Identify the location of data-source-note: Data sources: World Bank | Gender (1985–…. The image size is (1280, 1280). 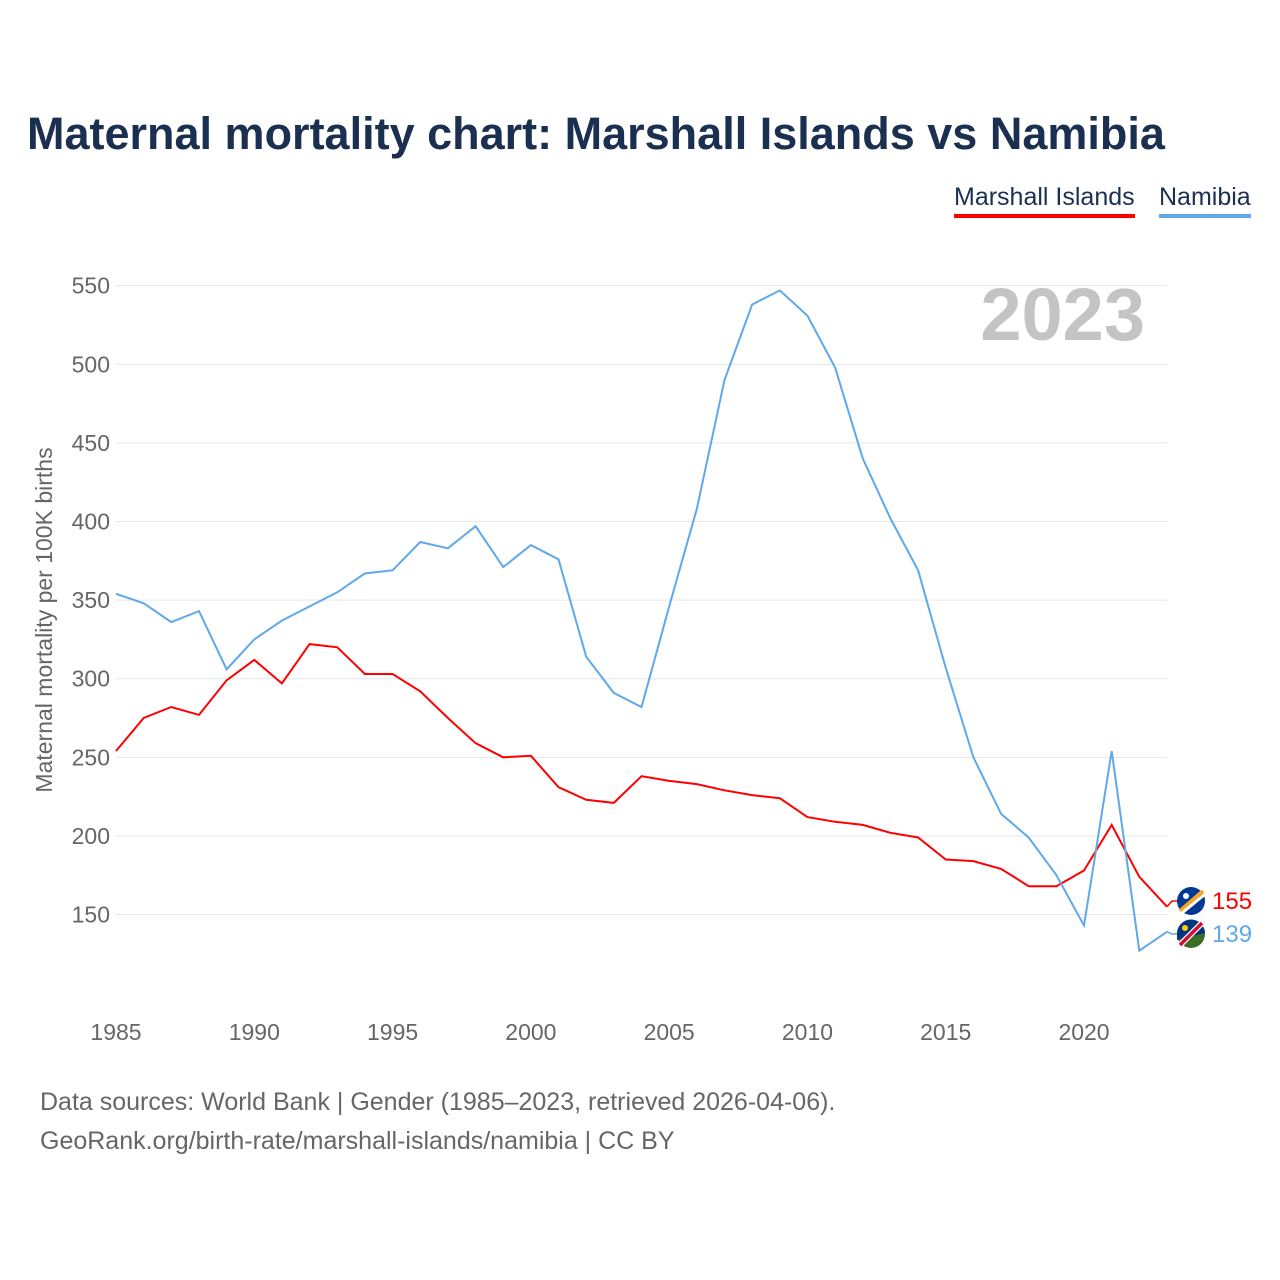
(438, 1102).